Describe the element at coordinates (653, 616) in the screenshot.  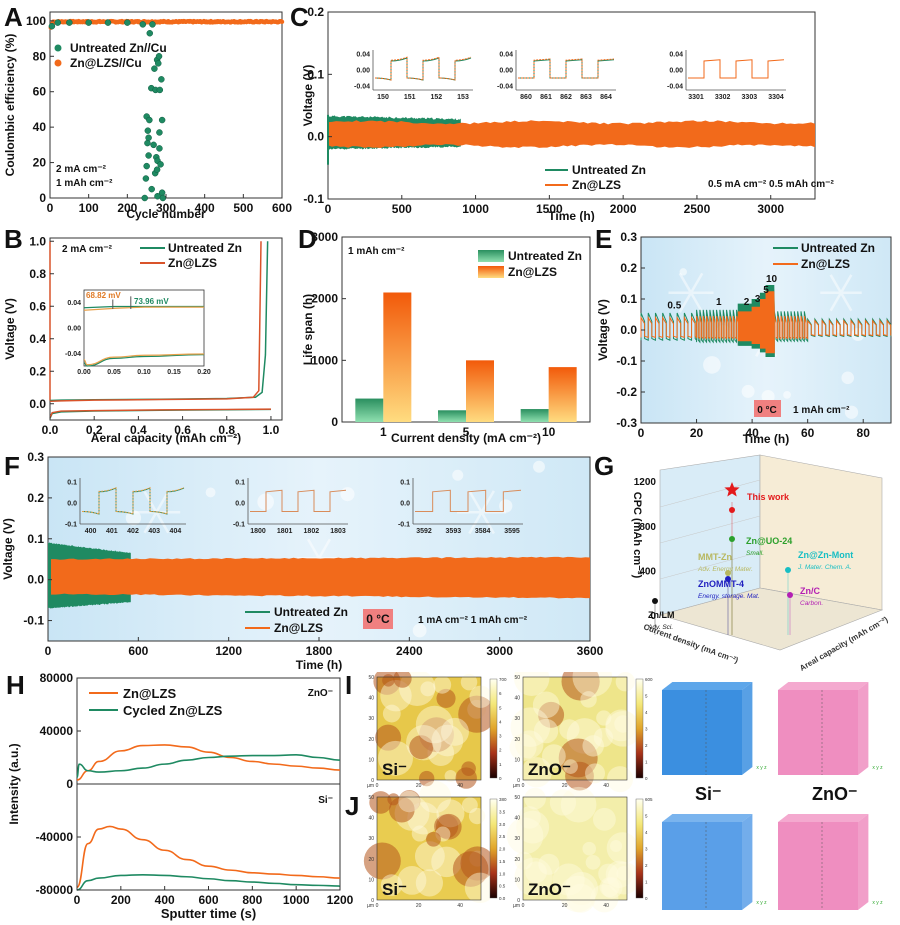
I see `z-tick-label: 0` at that location.